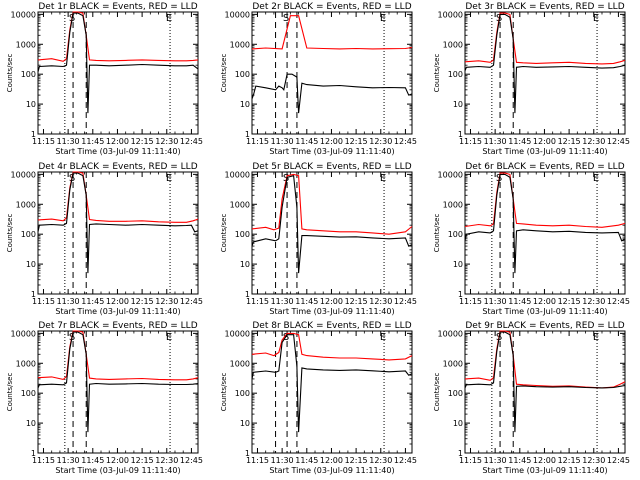 The image size is (640, 480). Describe the element at coordinates (286, 337) in the screenshot. I see `marker-label: S` at that location.